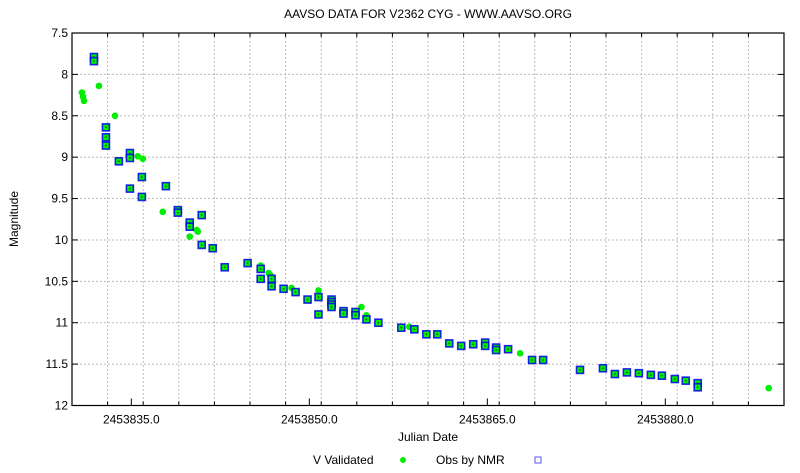 This screenshot has width=800, height=473. What do you see at coordinates (428, 14) in the screenshot?
I see `chart-title: AAVSO DATA FOR V2362 CYG - WWW.AAVSO.ORG` at bounding box center [428, 14].